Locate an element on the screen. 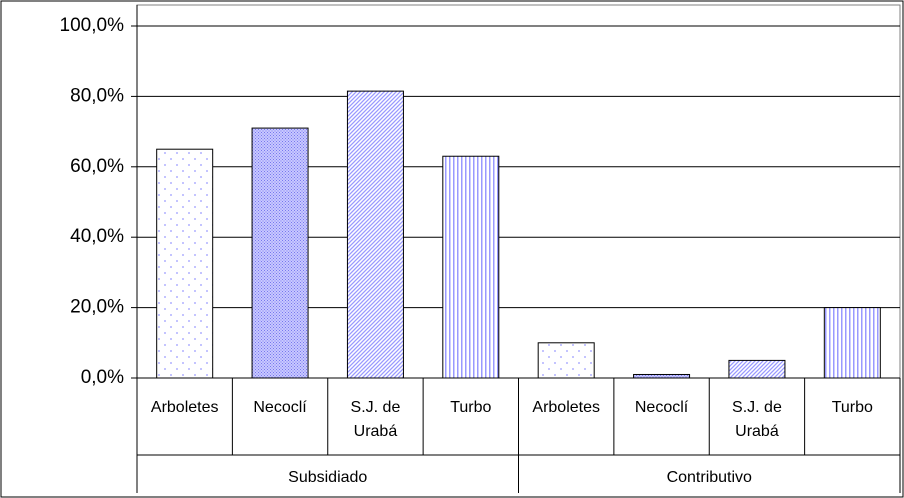 The height and width of the screenshot is (498, 904). y-tick-label: 20,0% is located at coordinates (97, 307).